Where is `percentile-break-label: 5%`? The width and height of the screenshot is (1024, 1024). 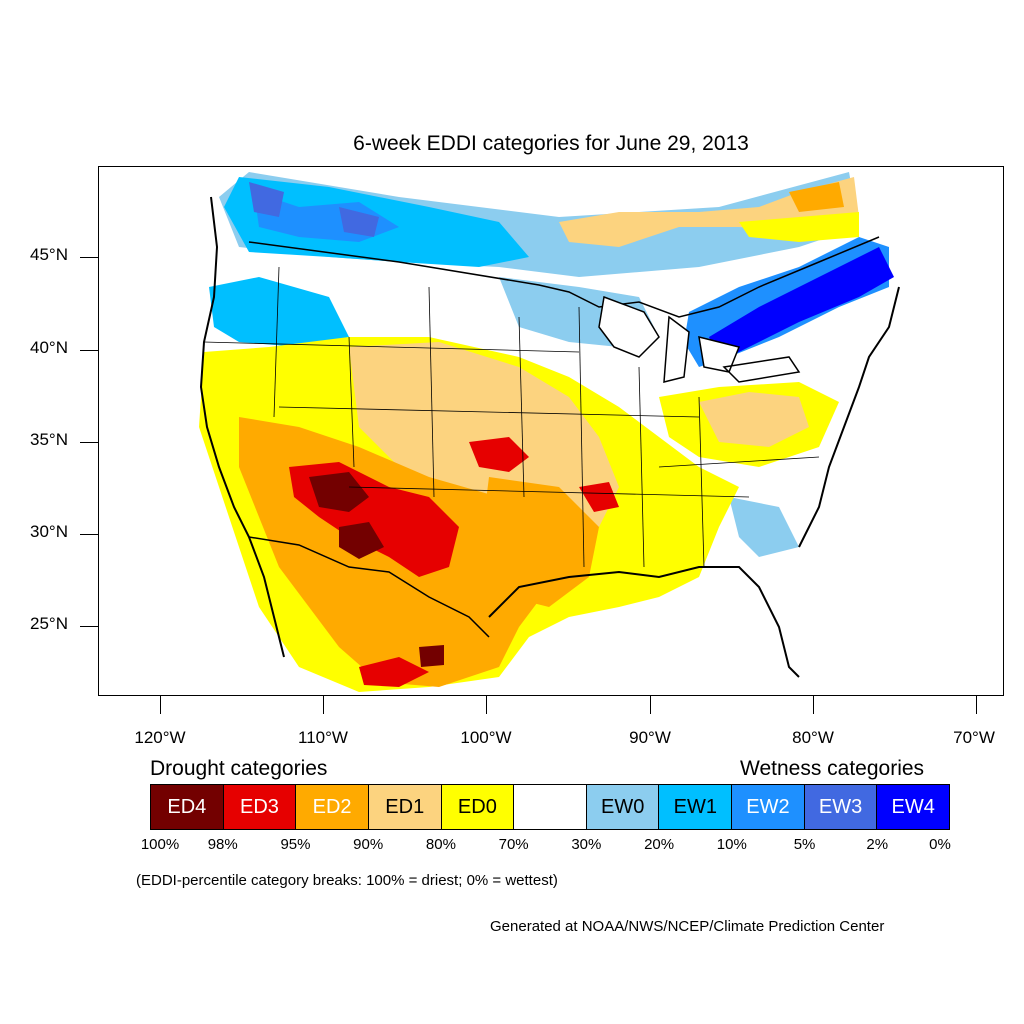 percentile-break-label: 5% is located at coordinates (804, 844).